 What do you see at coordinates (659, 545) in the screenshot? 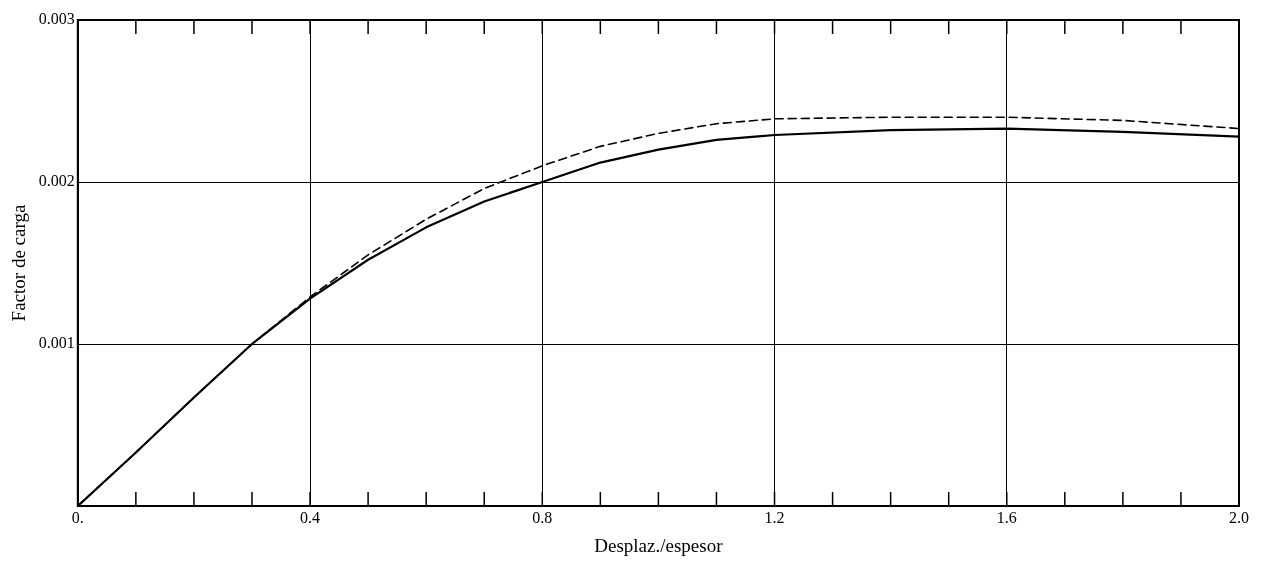
I see `x-axis-title: Desplaz./espesor` at bounding box center [659, 545].